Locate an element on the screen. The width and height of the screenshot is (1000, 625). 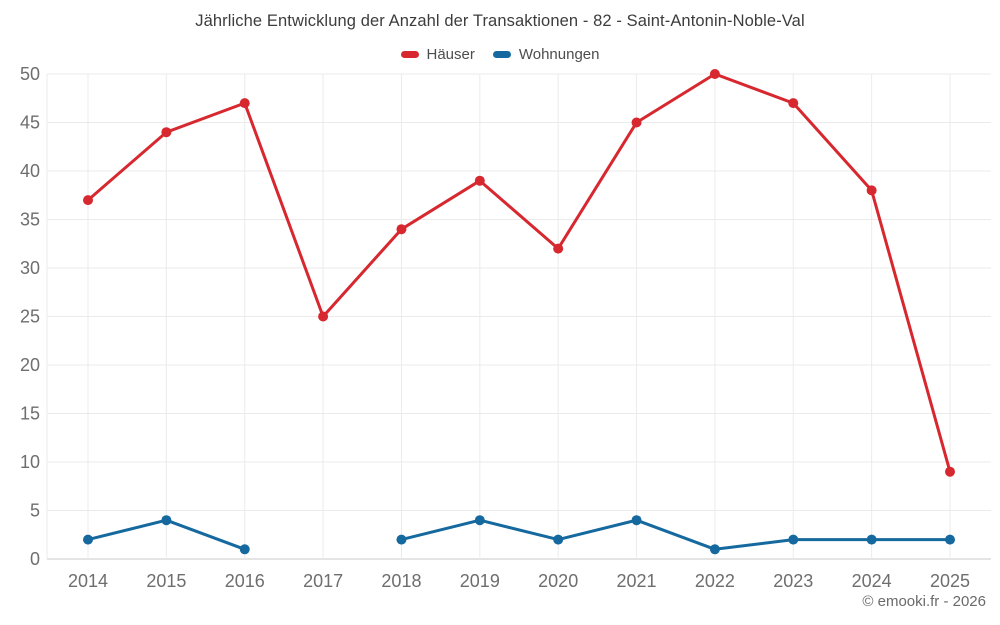
legend-label-haeuser: Häuser is located at coordinates (450, 54).